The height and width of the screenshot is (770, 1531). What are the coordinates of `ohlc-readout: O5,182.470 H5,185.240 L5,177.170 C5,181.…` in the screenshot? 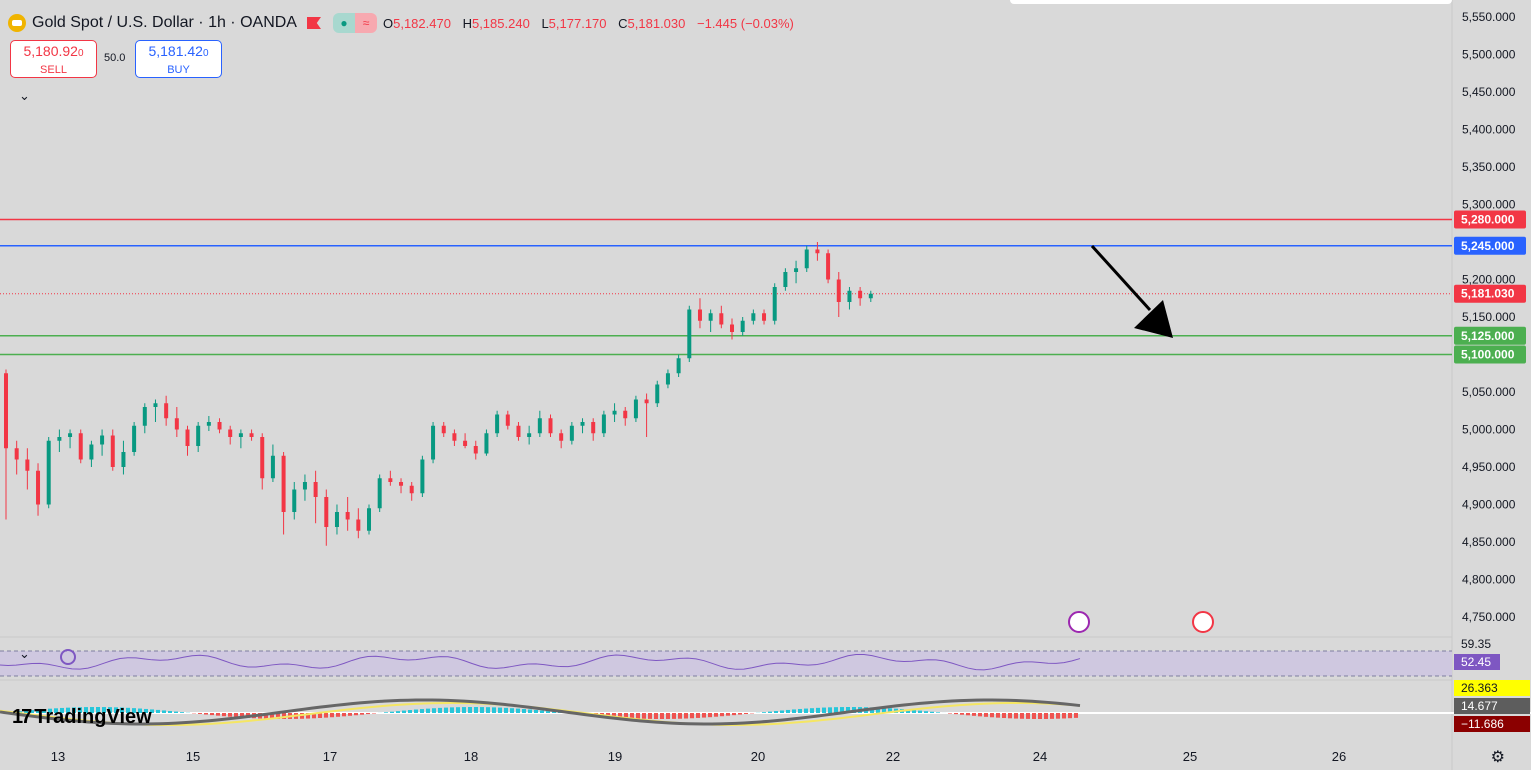 It's located at (588, 23).